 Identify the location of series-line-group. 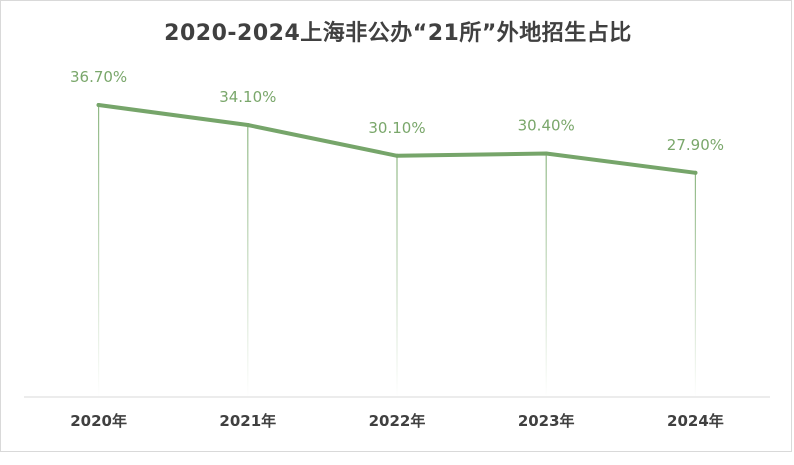
(397, 139).